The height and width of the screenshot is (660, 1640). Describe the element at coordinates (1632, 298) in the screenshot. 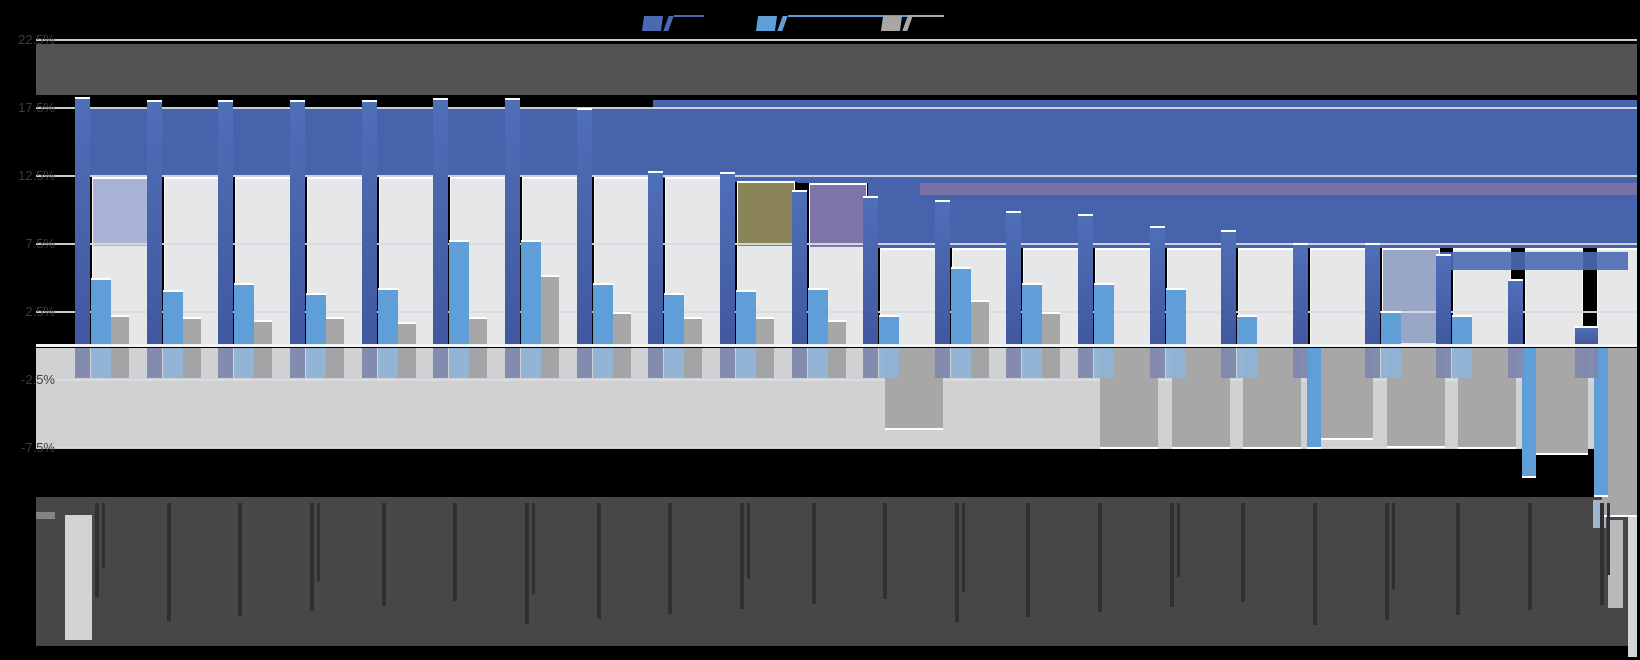

I see `edge-wide-bar` at that location.